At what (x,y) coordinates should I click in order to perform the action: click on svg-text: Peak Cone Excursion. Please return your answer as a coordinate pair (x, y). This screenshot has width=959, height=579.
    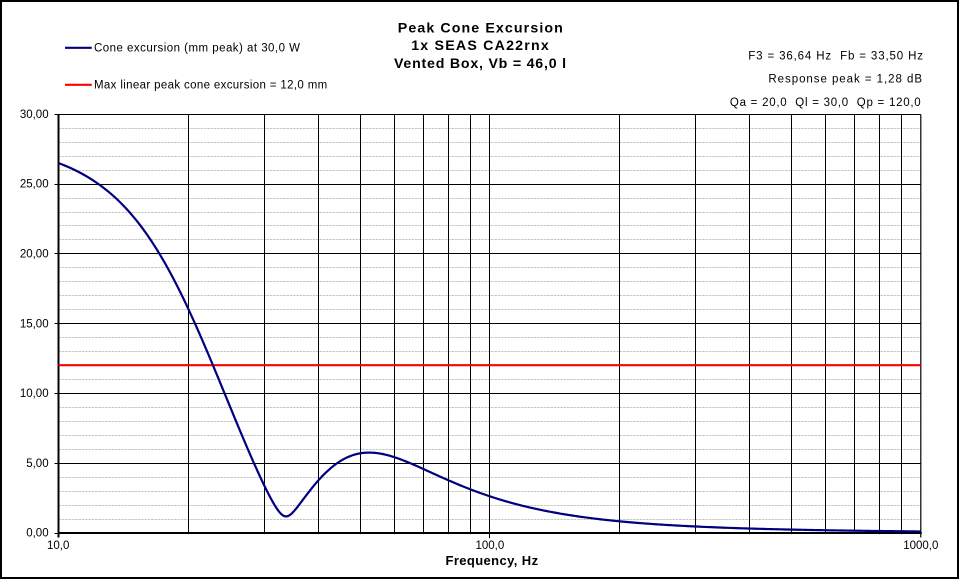
    Looking at the image, I should click on (481, 29).